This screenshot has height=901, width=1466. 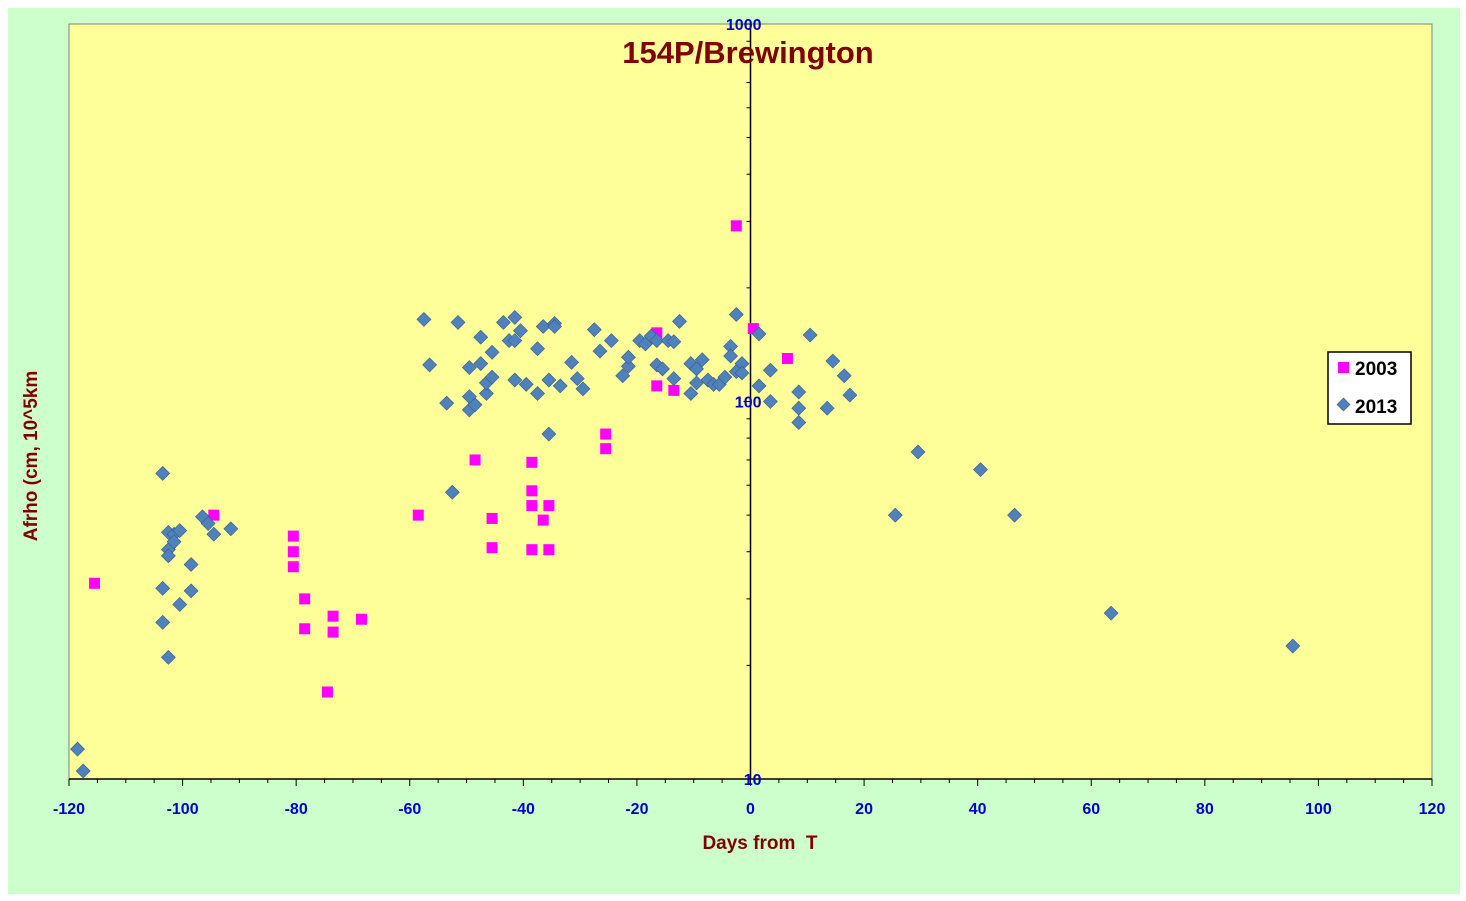 What do you see at coordinates (978, 809) in the screenshot?
I see `x-tick-label: 40` at bounding box center [978, 809].